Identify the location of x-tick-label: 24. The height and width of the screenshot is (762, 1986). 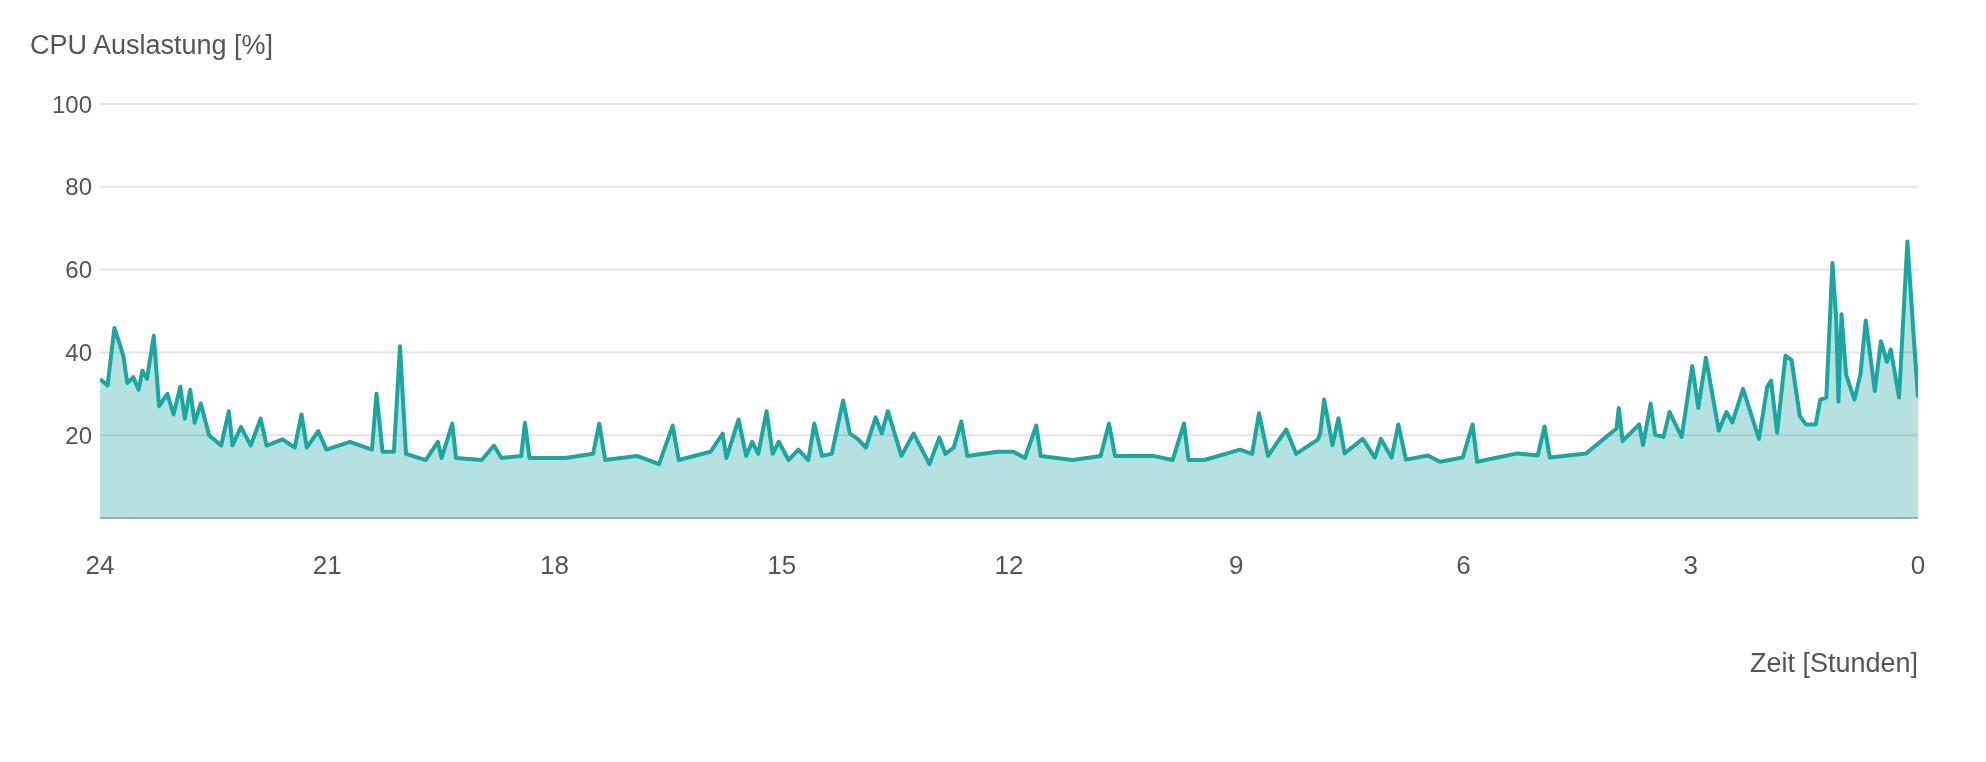
(100, 565).